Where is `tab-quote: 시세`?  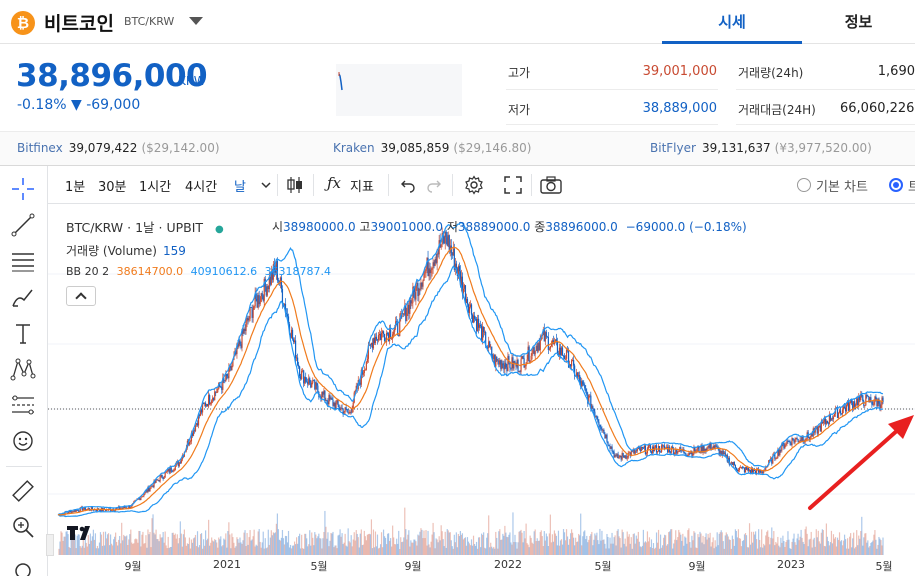 tab-quote: 시세 is located at coordinates (732, 22).